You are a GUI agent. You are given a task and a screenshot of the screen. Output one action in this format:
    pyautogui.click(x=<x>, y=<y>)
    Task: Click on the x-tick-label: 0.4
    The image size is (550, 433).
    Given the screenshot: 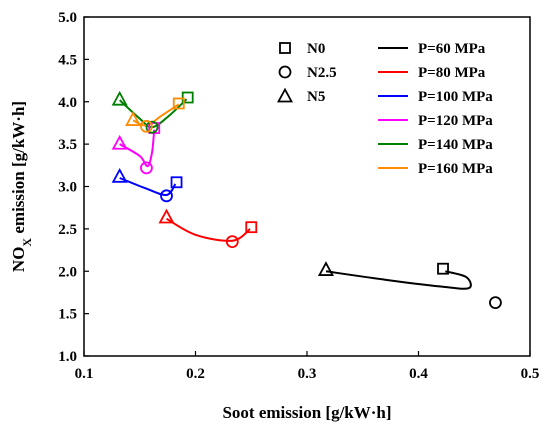 What is the action you would take?
    pyautogui.click(x=418, y=374)
    